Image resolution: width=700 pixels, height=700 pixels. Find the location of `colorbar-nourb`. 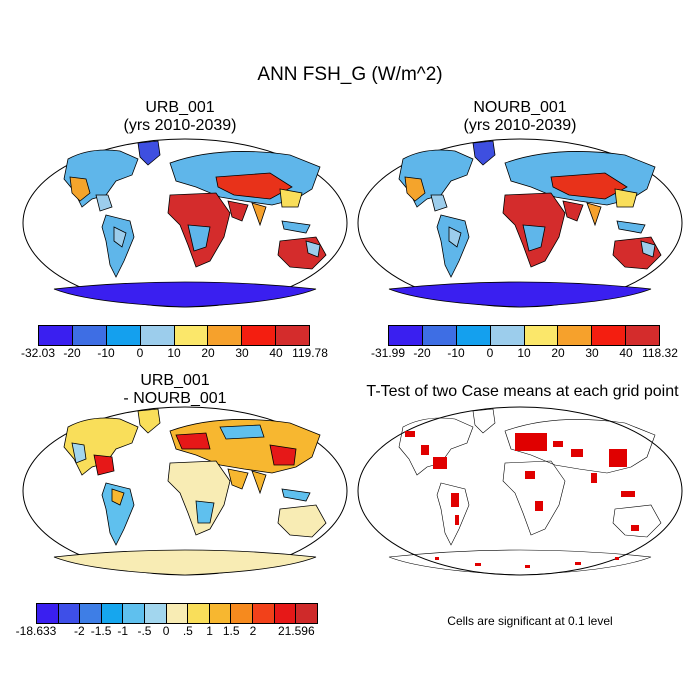

colorbar-nourb is located at coordinates (524, 335).